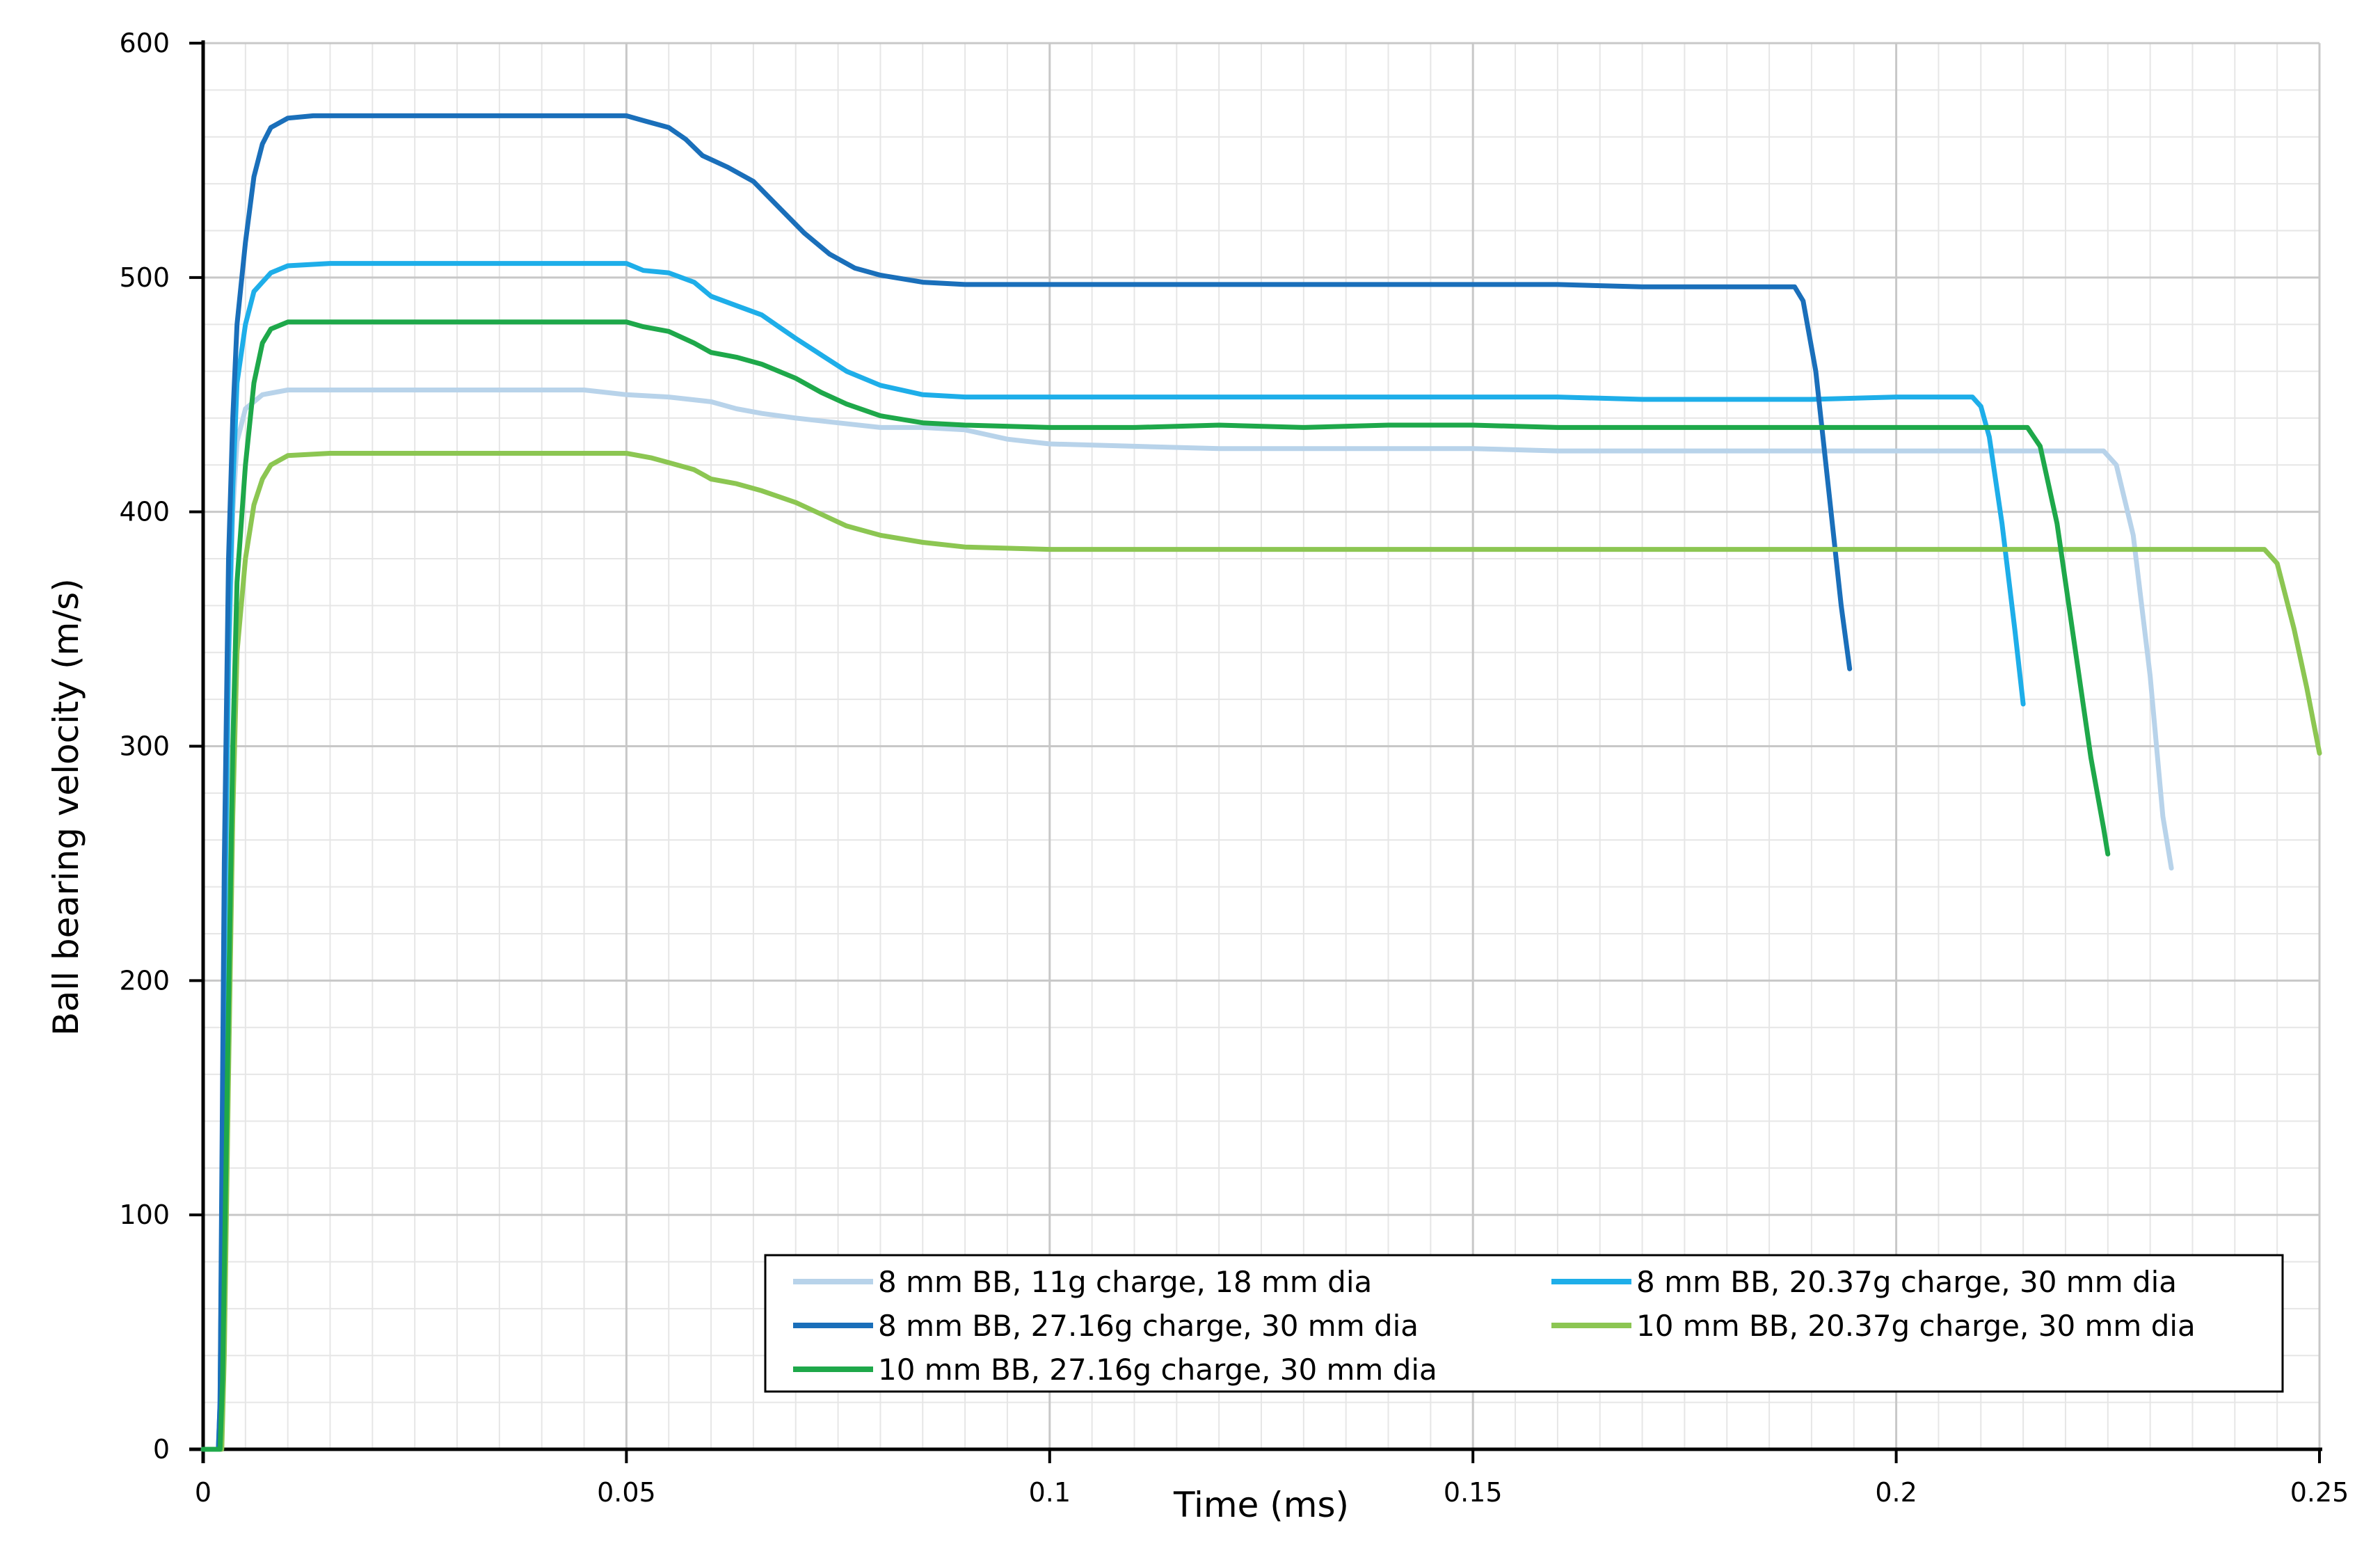 The height and width of the screenshot is (1546, 2380). I want to click on legend-label-2: 8 mm BB, 20.37g charge, 30 mm dia, so click(1906, 1282).